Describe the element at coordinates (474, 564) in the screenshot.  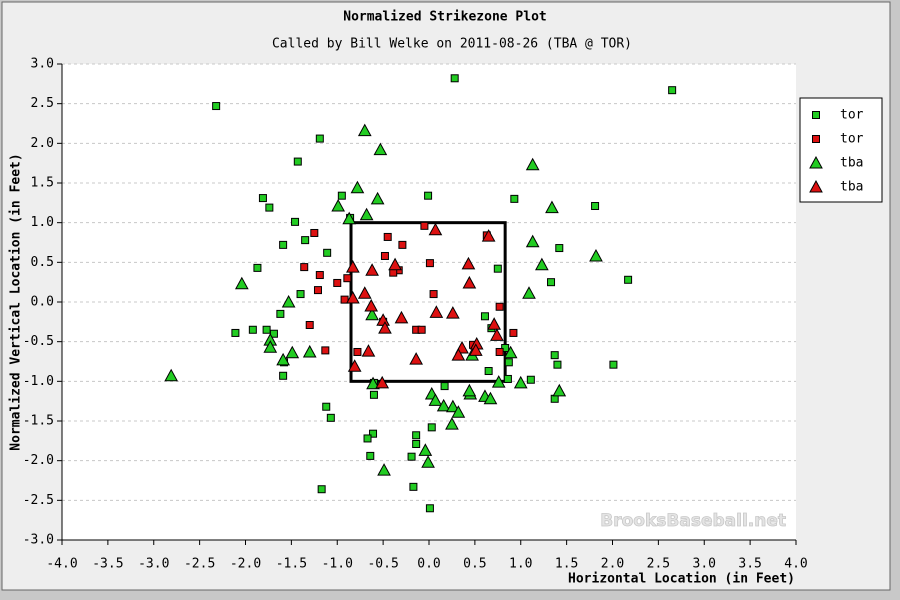
I see `x-tick-label: 0.5` at that location.